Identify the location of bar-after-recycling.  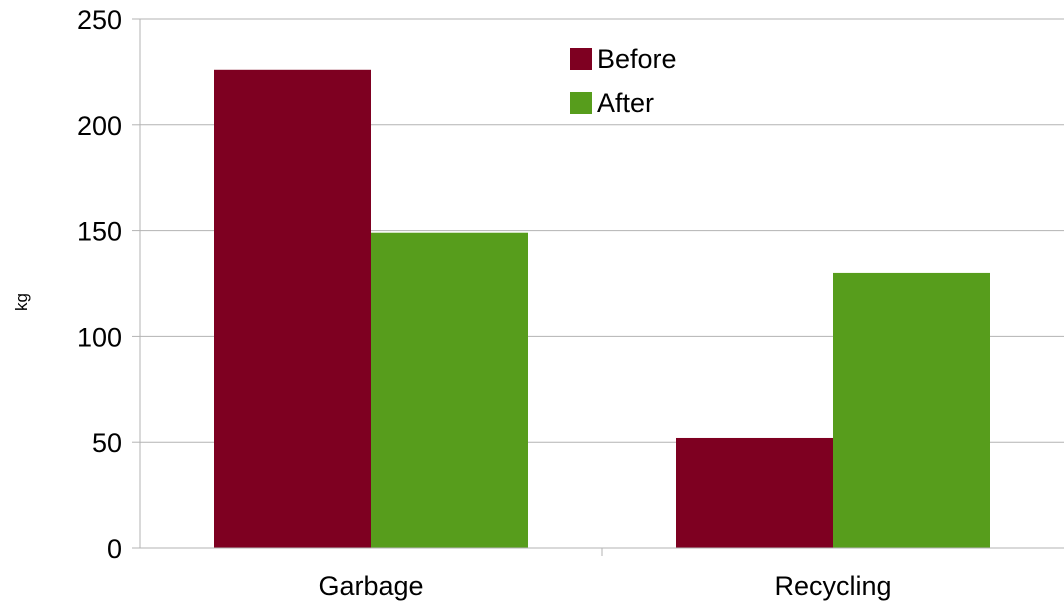
(911, 410).